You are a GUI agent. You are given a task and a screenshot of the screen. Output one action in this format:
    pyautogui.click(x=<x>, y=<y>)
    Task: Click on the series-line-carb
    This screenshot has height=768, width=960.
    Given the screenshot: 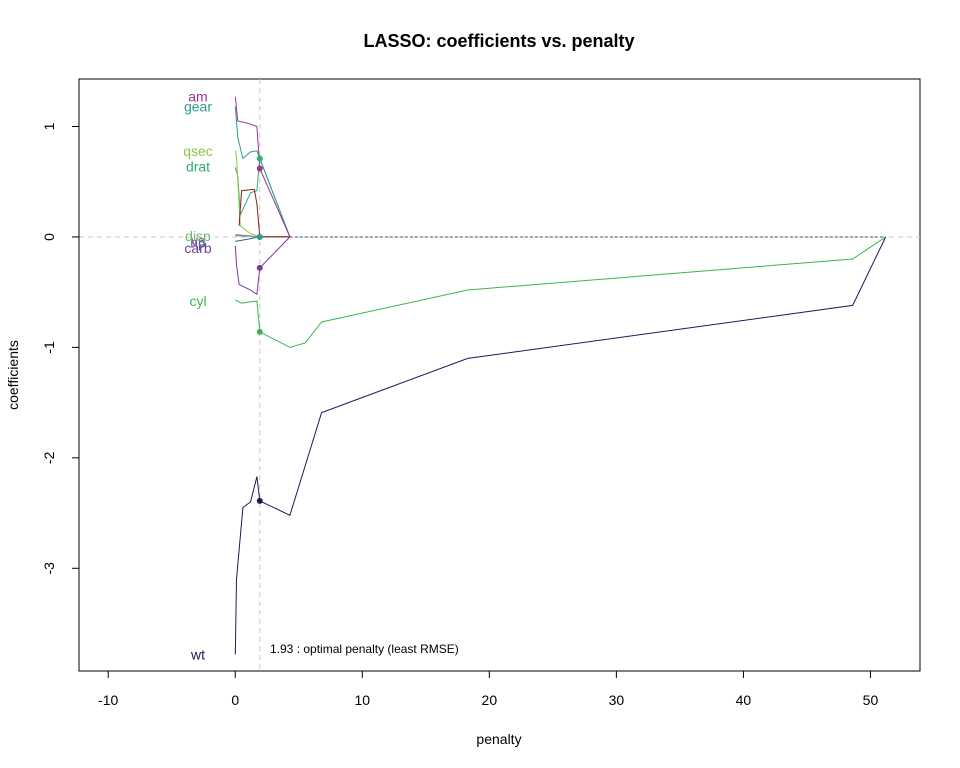 What is the action you would take?
    pyautogui.click(x=262, y=266)
    